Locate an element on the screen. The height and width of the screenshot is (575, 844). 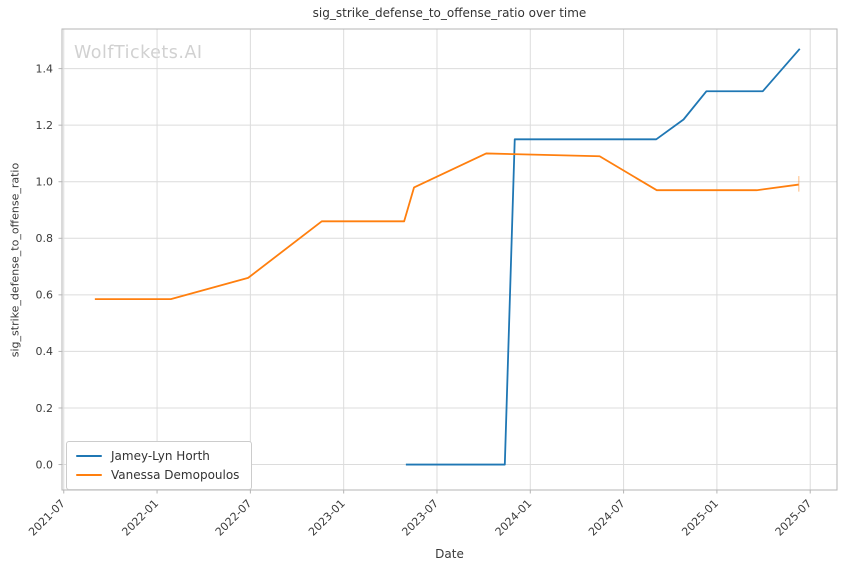
legend-swatch-vanessa-demopoulos is located at coordinates (89, 475).